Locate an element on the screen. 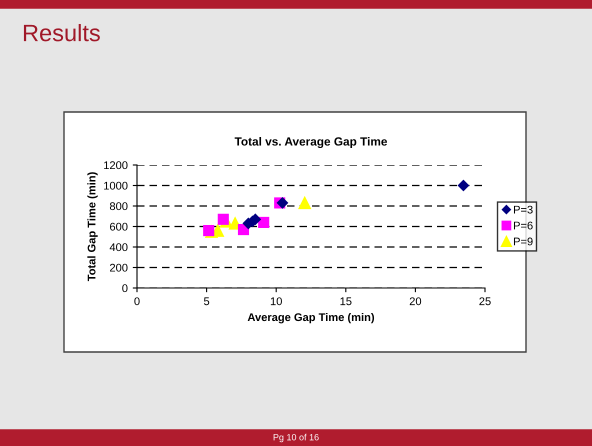 The image size is (592, 446). x-tick-label: 5 is located at coordinates (207, 301).